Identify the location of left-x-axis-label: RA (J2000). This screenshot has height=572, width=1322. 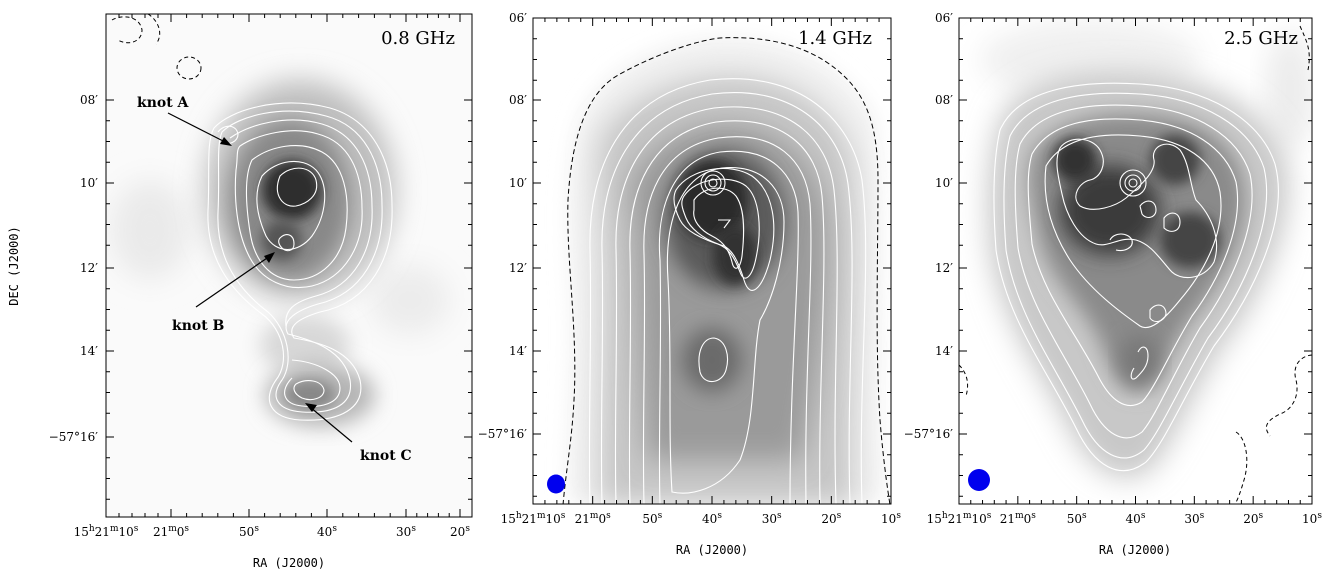
(289, 563).